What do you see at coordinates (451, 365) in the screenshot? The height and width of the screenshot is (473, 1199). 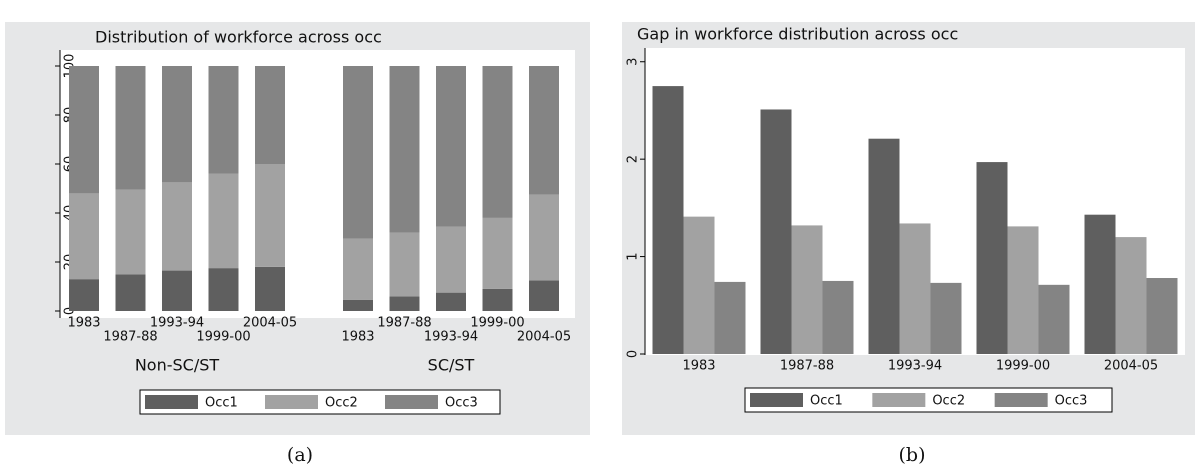 I see `group-label: SC/ST` at bounding box center [451, 365].